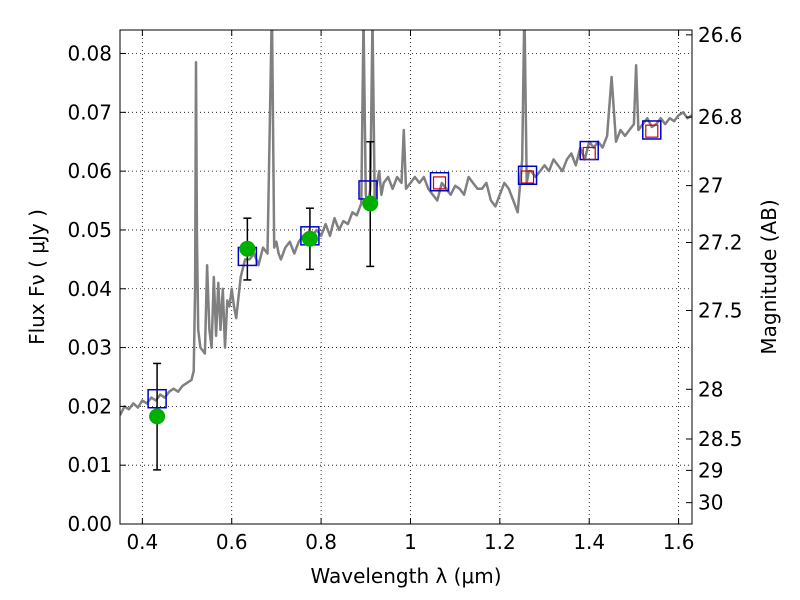  Describe the element at coordinates (710, 503) in the screenshot. I see `y2-tick-label: 30` at that location.